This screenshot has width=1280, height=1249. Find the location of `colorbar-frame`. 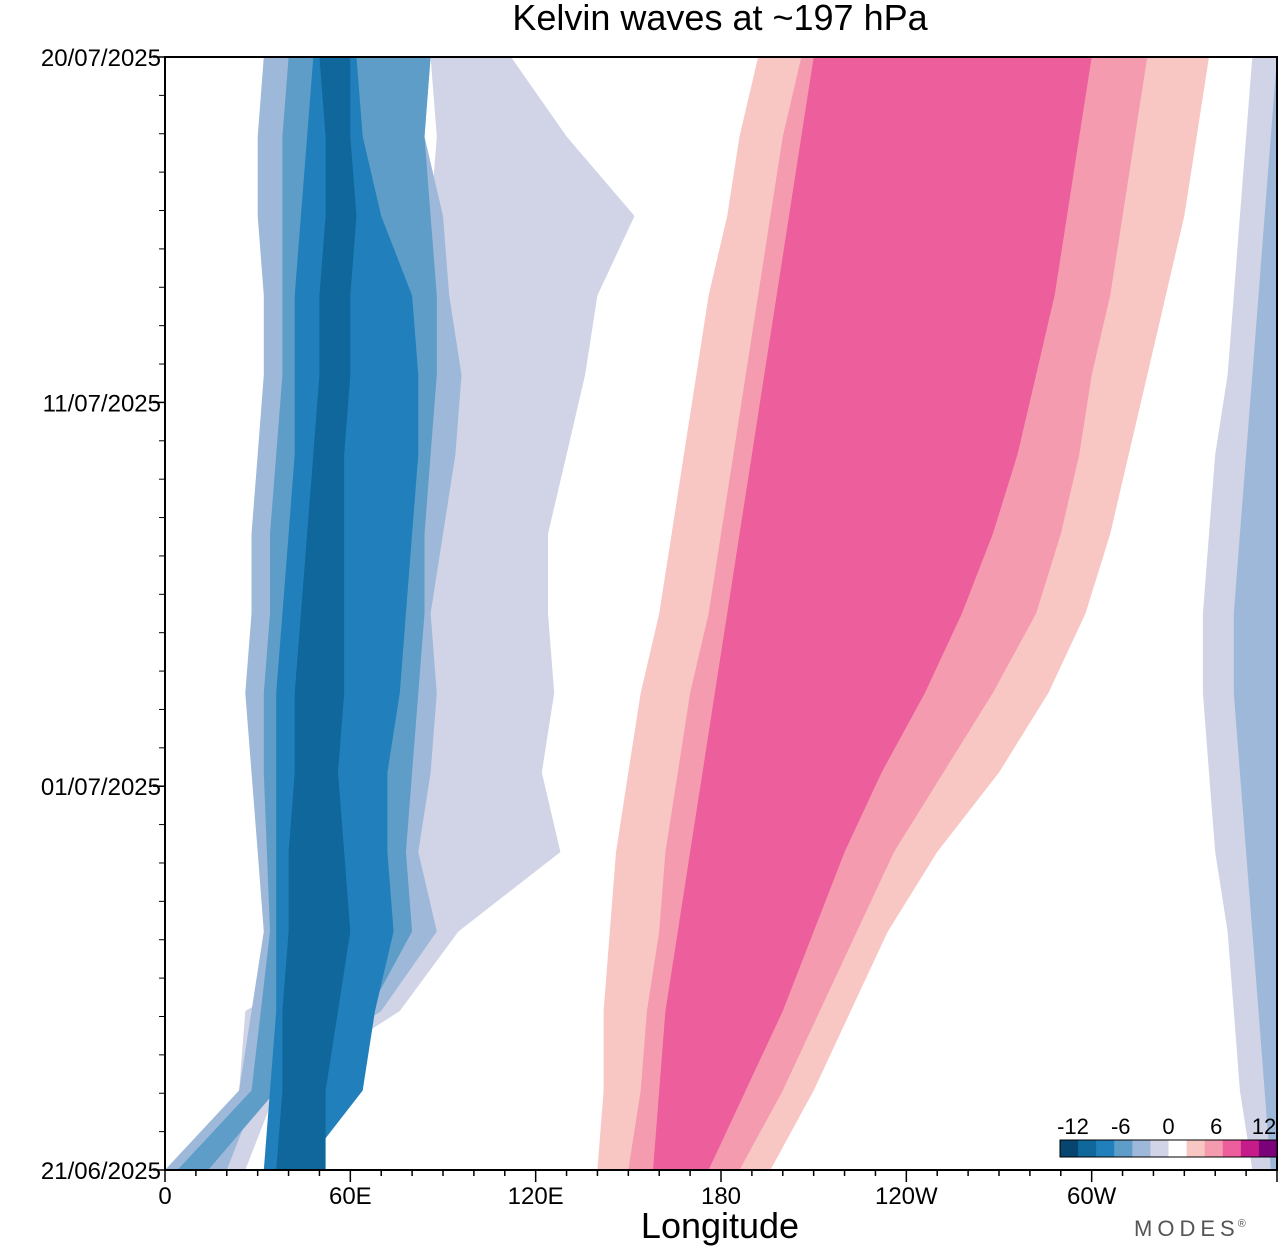

colorbar-frame is located at coordinates (1168, 1148).